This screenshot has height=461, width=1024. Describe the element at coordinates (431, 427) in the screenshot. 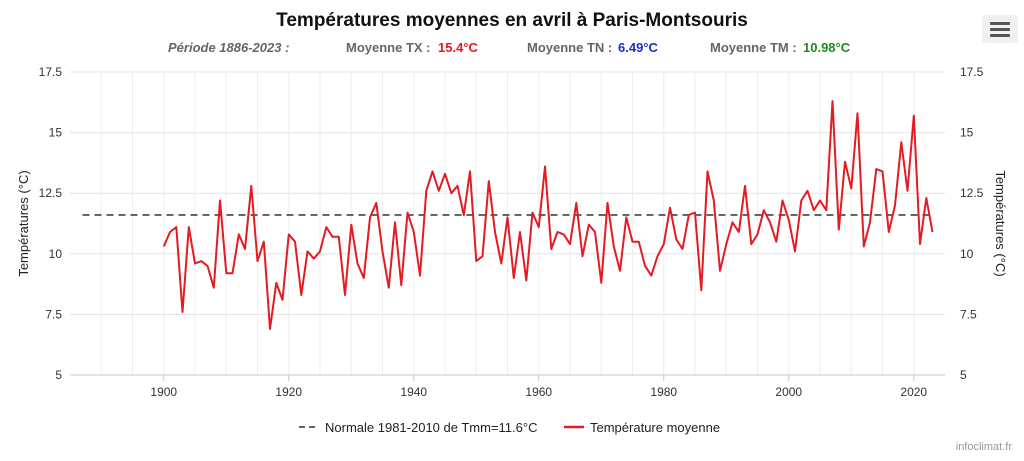

I see `legend-reference-label: Normale 1981-2010 de Tmm=11.6°C` at that location.